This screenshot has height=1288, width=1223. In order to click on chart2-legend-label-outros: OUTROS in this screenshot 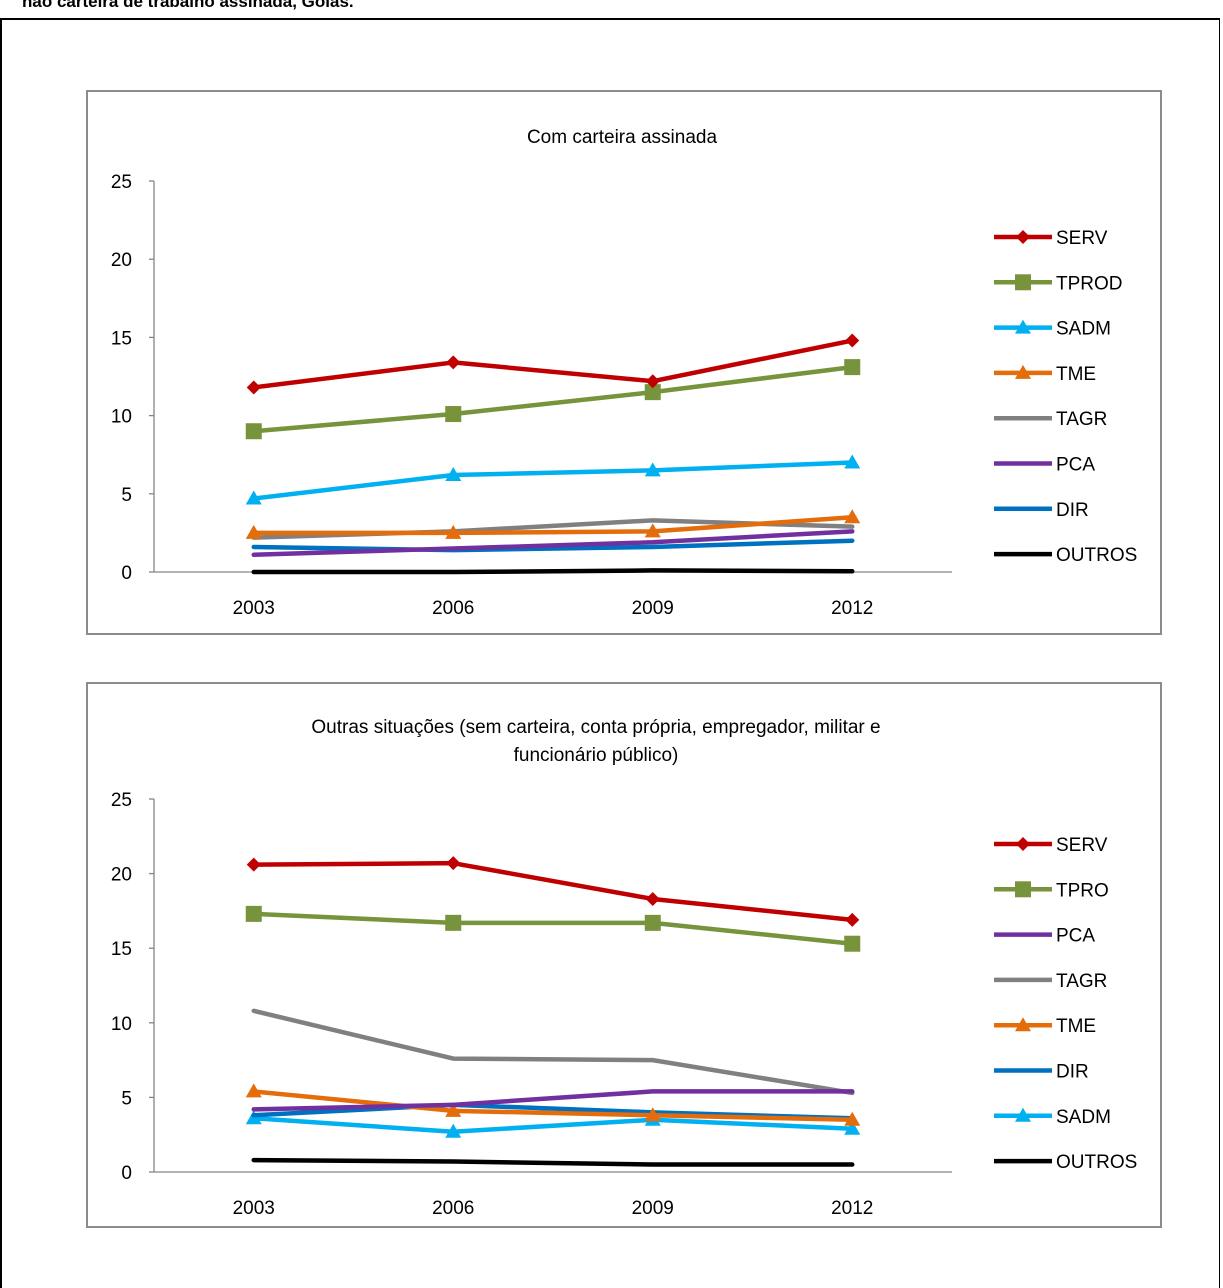, I will do `click(1096, 1162)`.